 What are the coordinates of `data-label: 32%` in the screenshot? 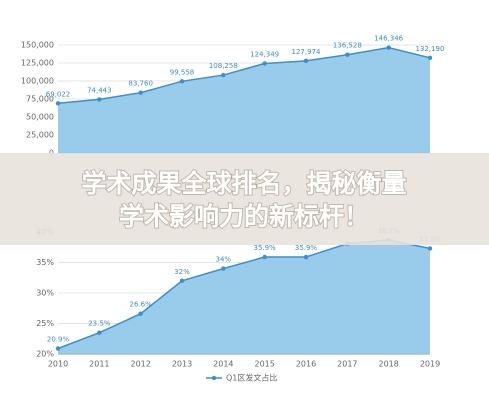 It's located at (182, 272).